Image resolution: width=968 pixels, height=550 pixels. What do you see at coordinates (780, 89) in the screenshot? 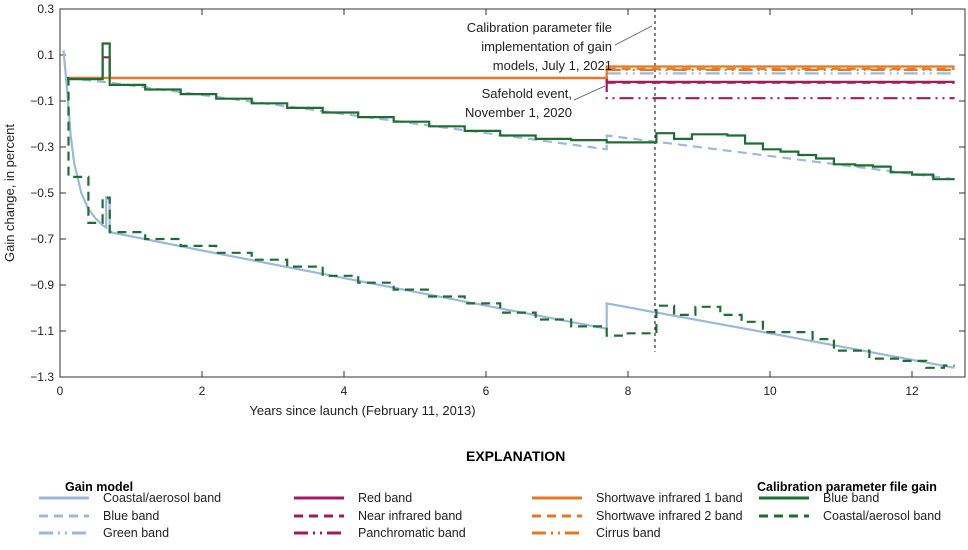
I see `series-line-panchromatic-band` at bounding box center [780, 89].